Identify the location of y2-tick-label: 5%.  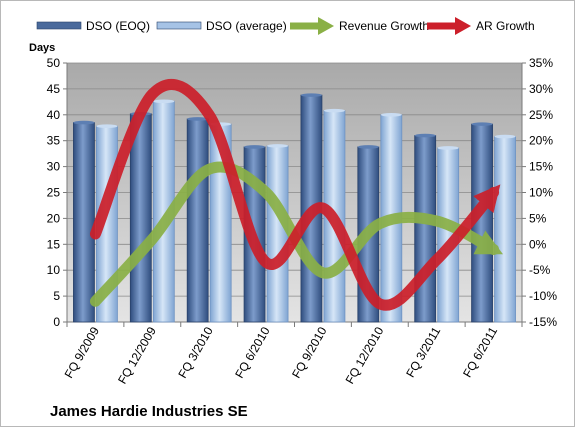
(538, 218).